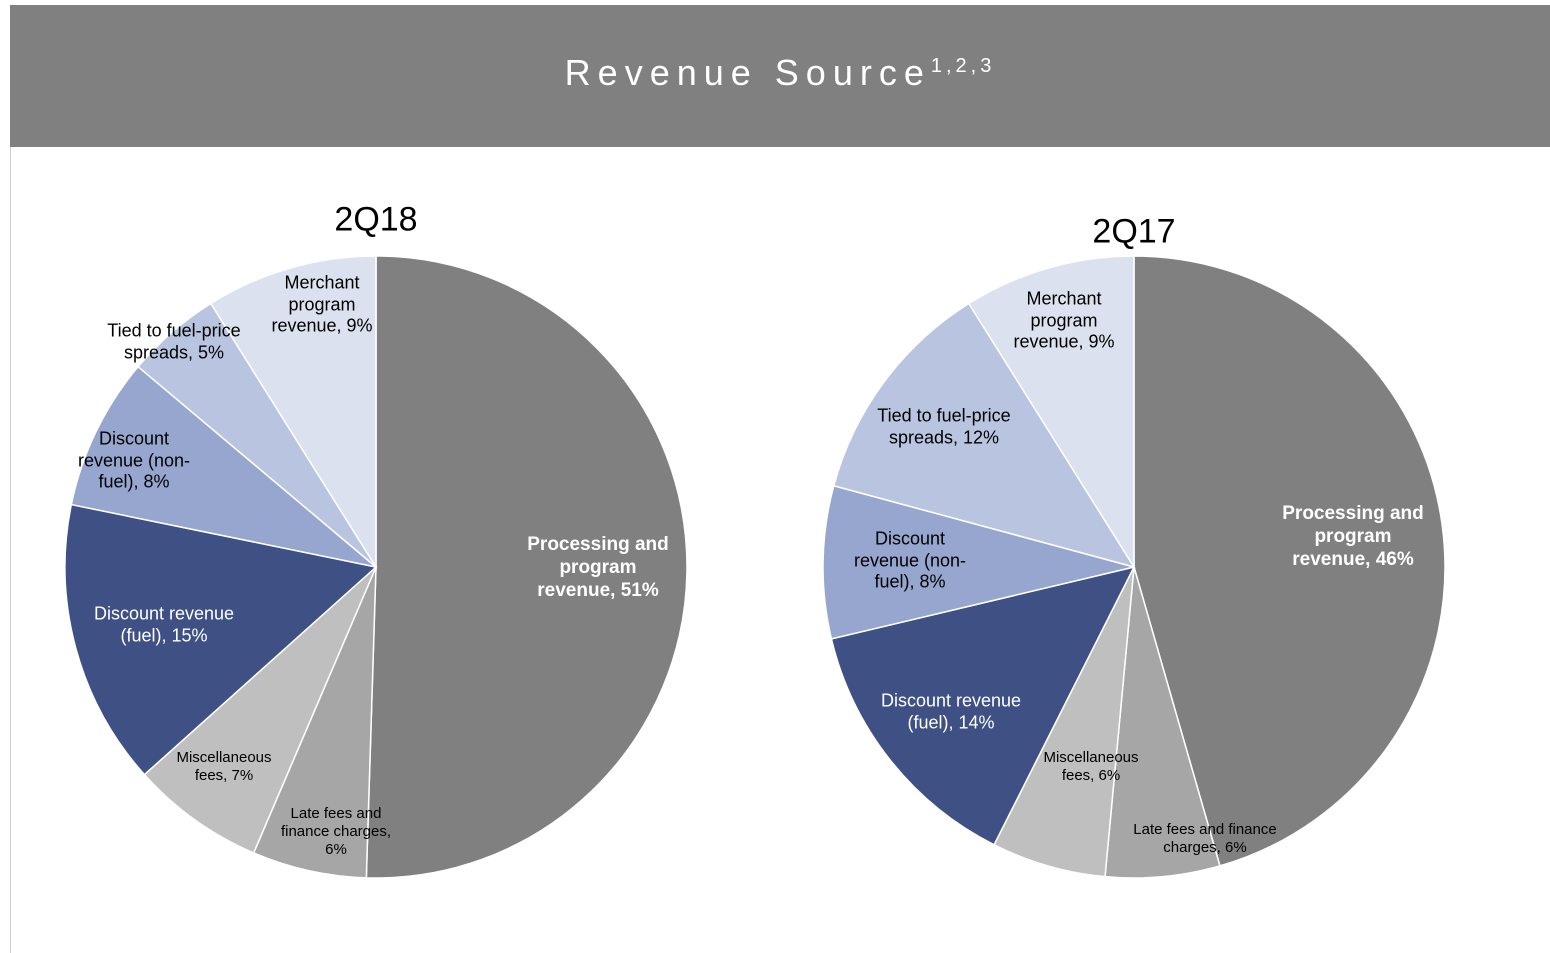 The image size is (1550, 953). Describe the element at coordinates (10, 550) in the screenshot. I see `slide-edge` at that location.